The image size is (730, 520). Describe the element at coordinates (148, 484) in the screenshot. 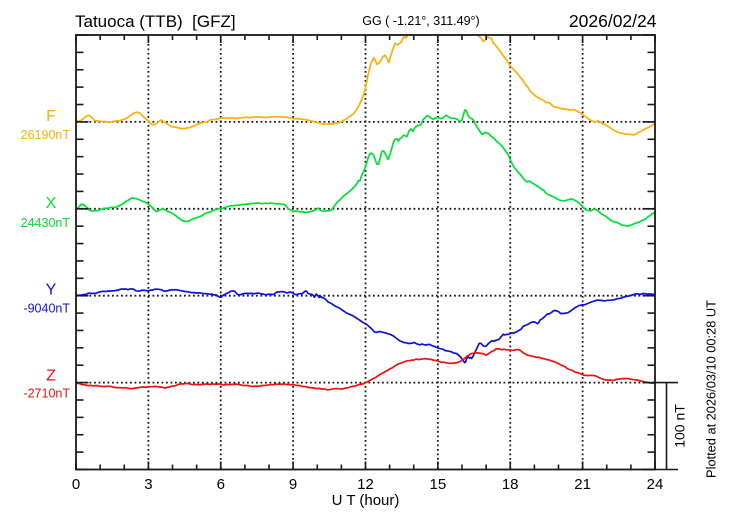

I see `svg-text: 3` at that location.